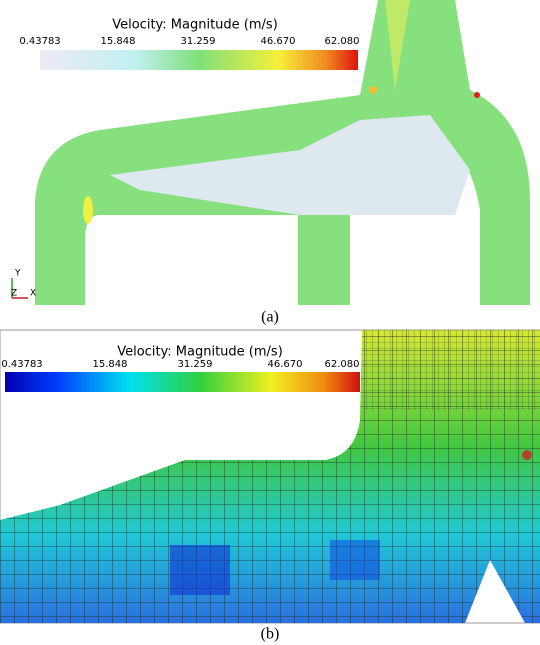 The height and width of the screenshot is (645, 540). I want to click on axis-label: X, so click(33, 294).